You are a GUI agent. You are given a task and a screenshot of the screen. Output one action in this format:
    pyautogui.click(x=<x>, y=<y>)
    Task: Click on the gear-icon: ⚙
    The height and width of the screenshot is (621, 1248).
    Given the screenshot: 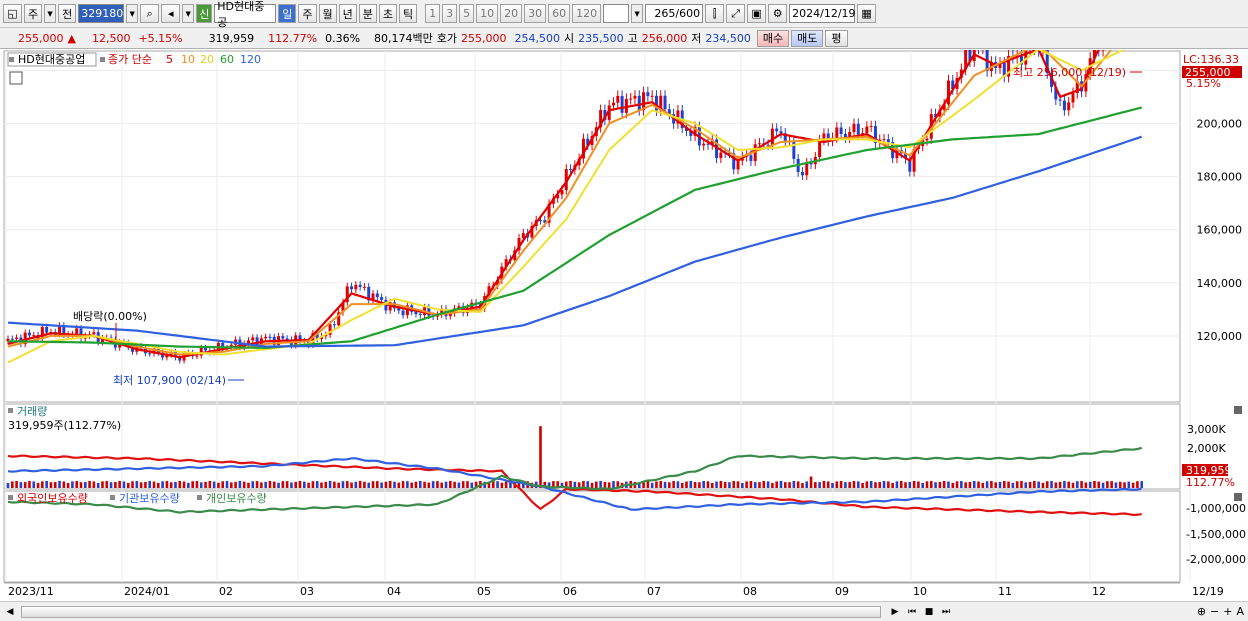 What is the action you would take?
    pyautogui.click(x=778, y=13)
    